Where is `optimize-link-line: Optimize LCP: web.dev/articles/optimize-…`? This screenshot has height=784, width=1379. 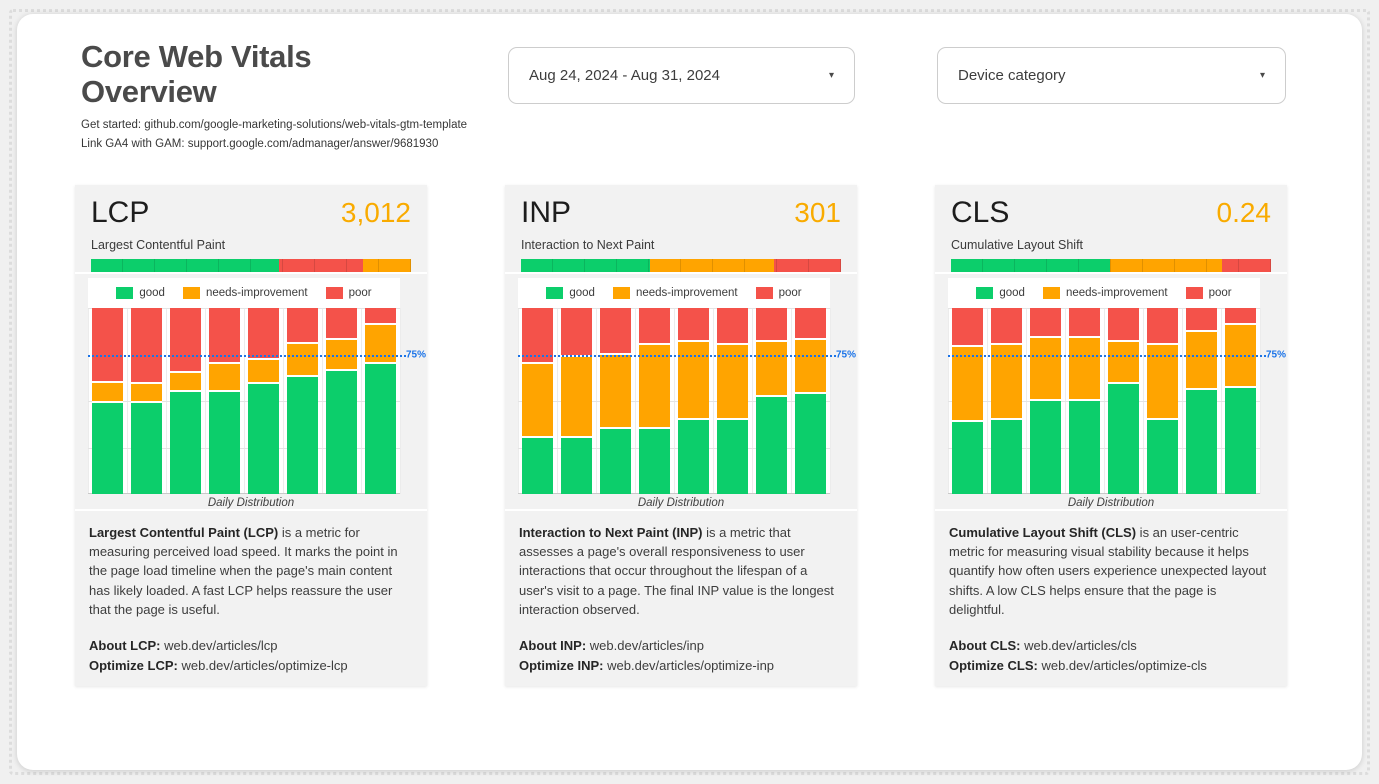
optimize-link-line: Optimize LCP: web.dev/articles/optimize-… is located at coordinates (218, 665).